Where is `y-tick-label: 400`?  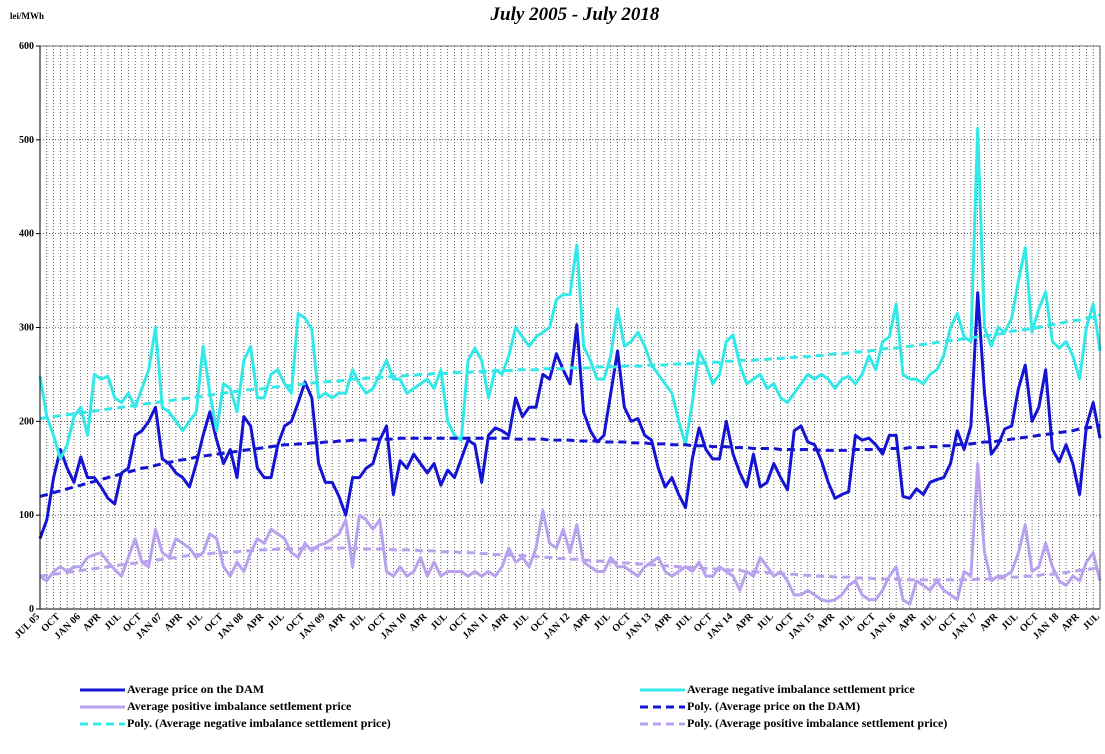 y-tick-label: 400 is located at coordinates (26, 234).